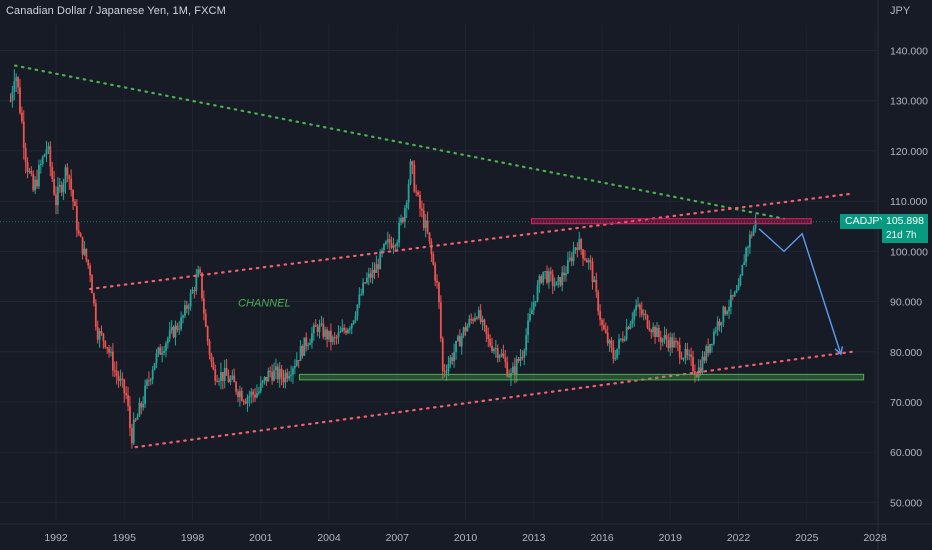  What do you see at coordinates (900, 11) in the screenshot?
I see `axis-unit: JPY` at bounding box center [900, 11].